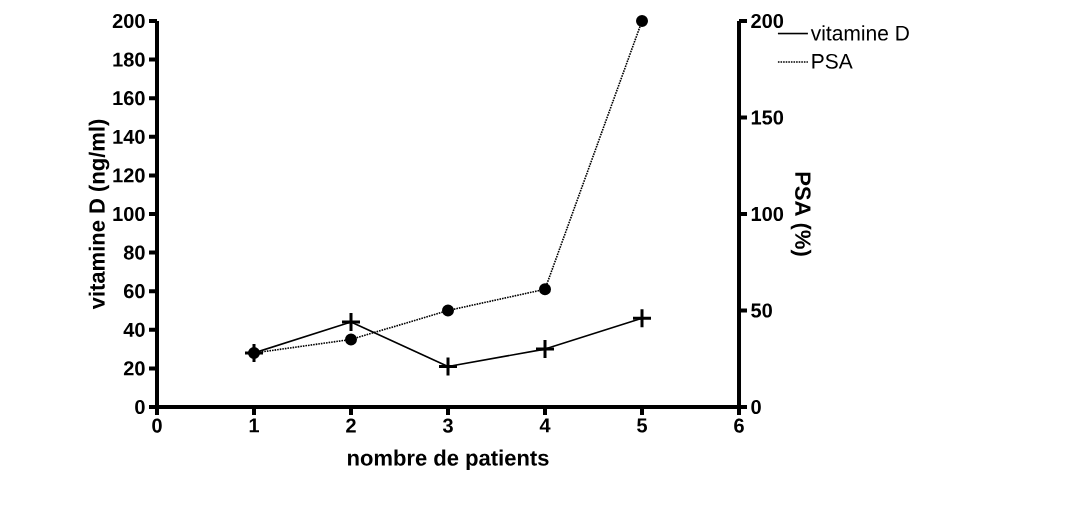  What do you see at coordinates (129, 98) in the screenshot?
I see `y-tick-label: 160` at bounding box center [129, 98].